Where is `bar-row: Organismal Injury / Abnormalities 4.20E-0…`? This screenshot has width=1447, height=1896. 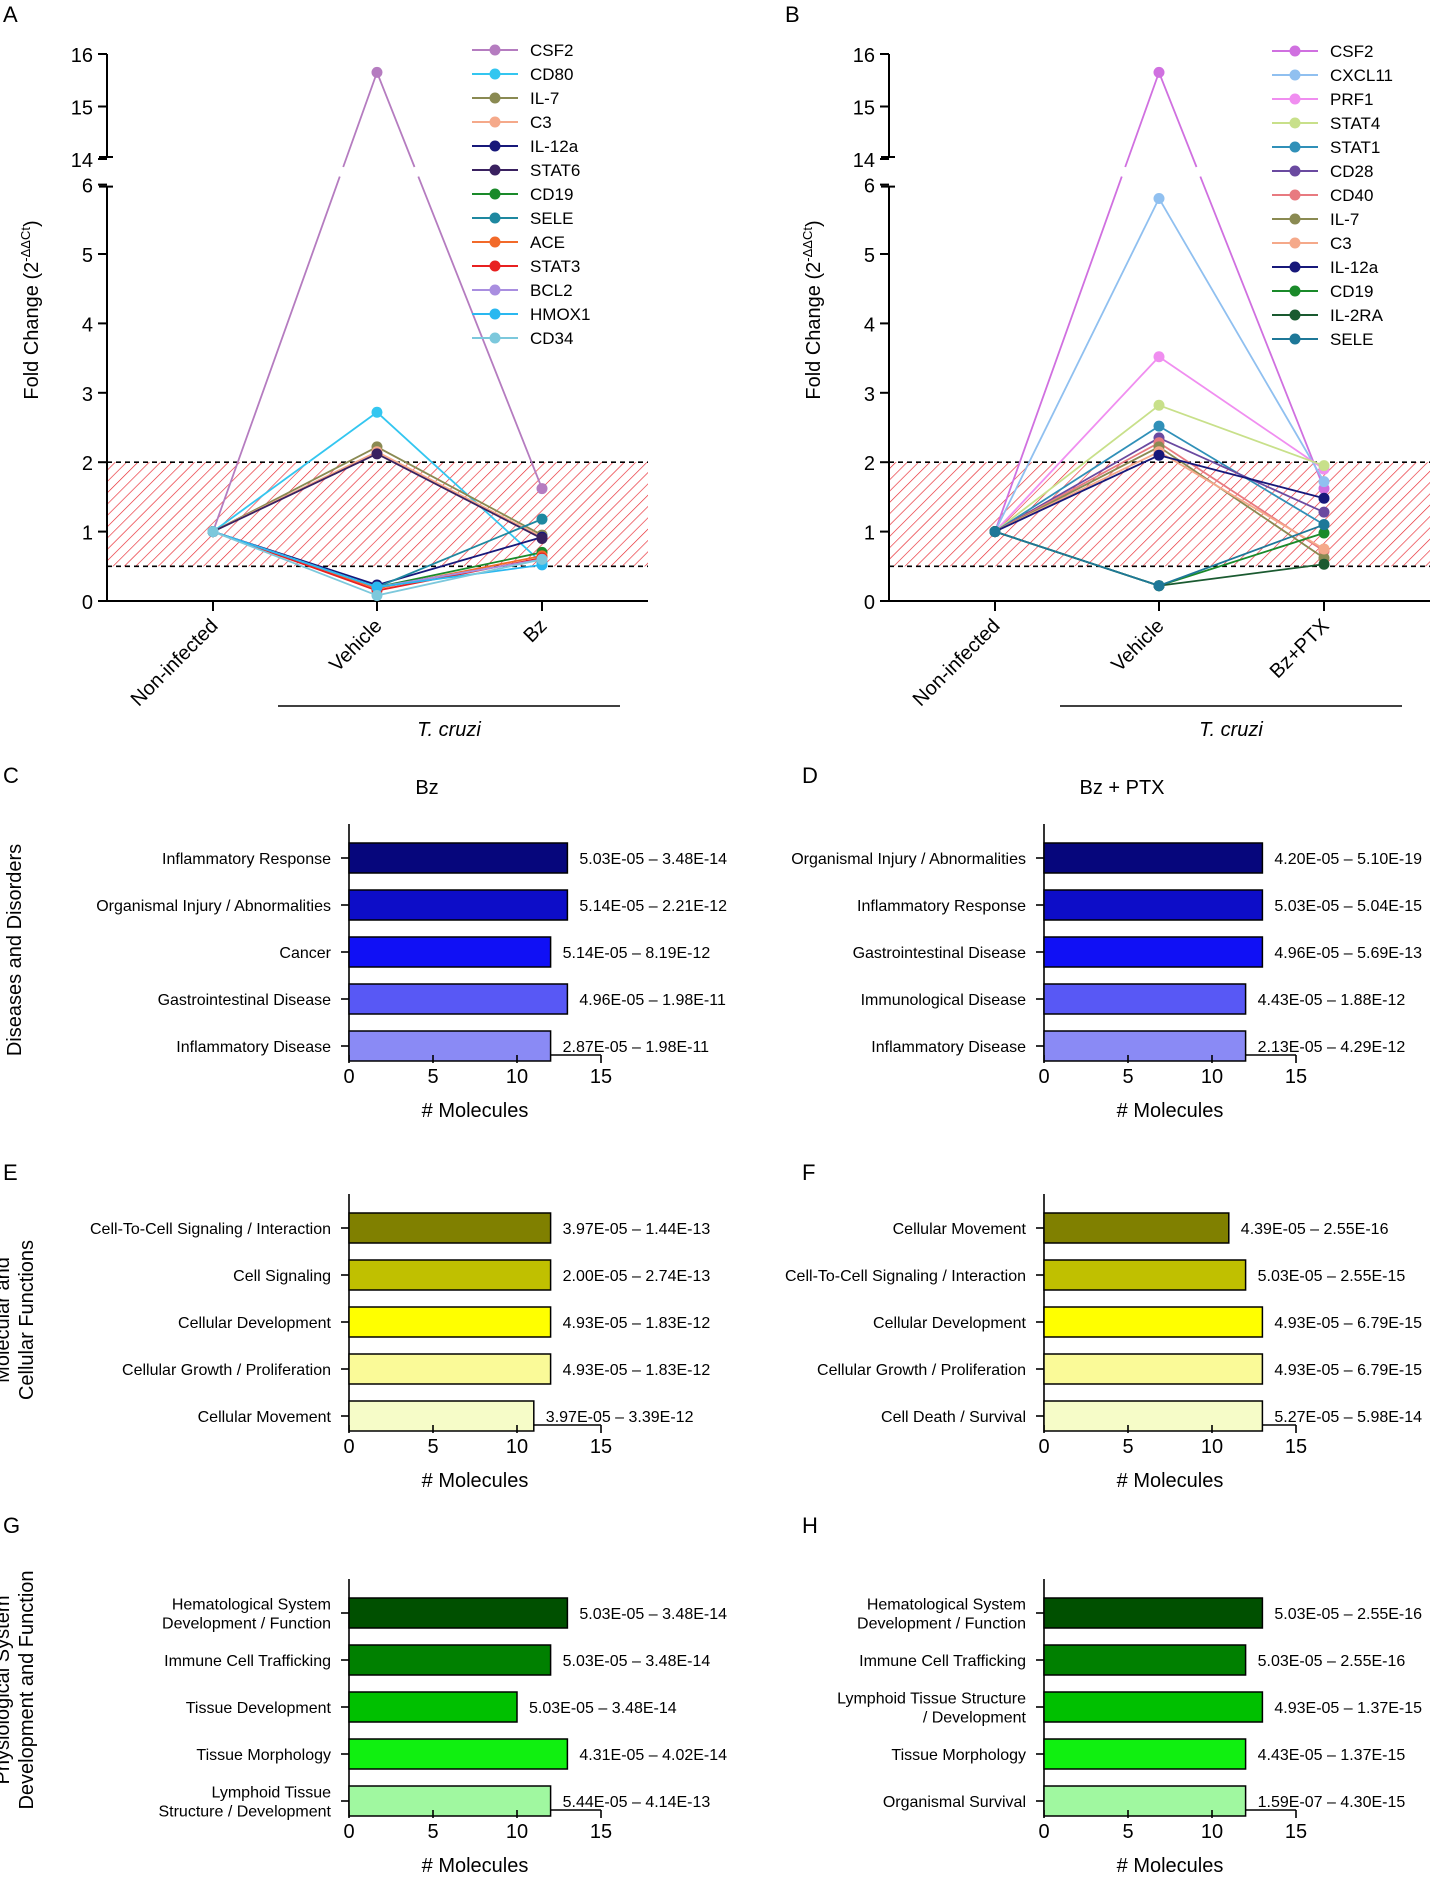 bar-row: Organismal Injury / Abnormalities 4.20E-0… is located at coordinates (1106, 858).